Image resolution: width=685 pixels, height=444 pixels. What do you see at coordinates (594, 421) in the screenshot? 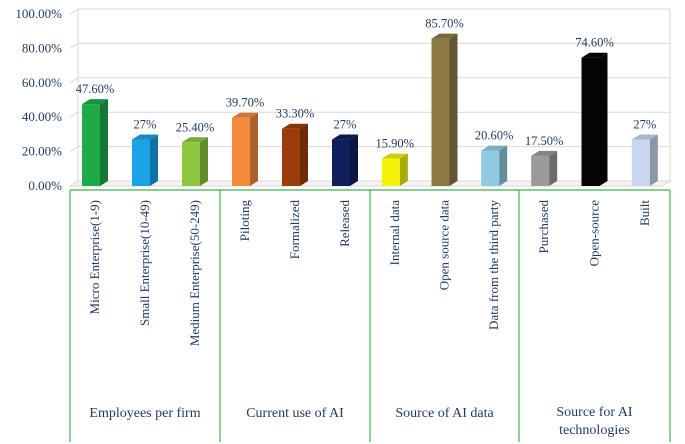
I see `group-label: Source for AI technologies` at bounding box center [594, 421].